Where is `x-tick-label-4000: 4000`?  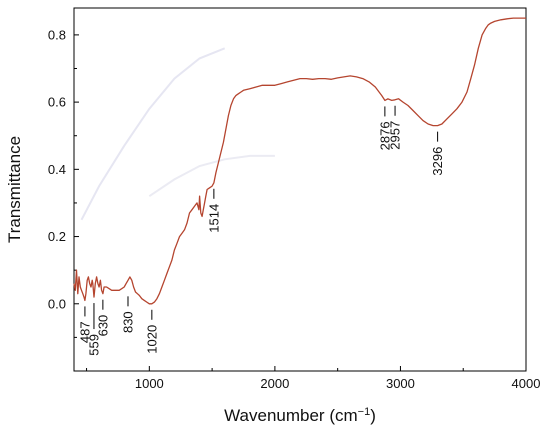 x-tick-label-4000: 4000 is located at coordinates (526, 383).